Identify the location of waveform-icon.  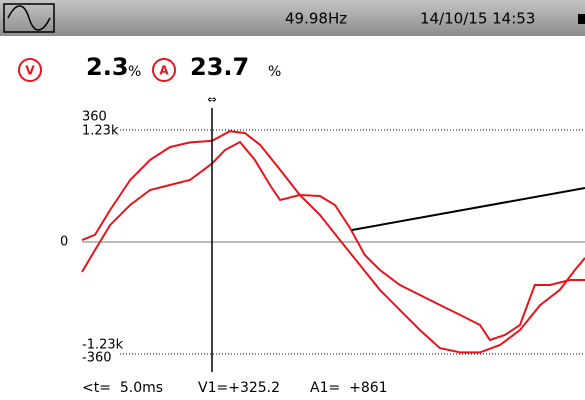
(29, 18).